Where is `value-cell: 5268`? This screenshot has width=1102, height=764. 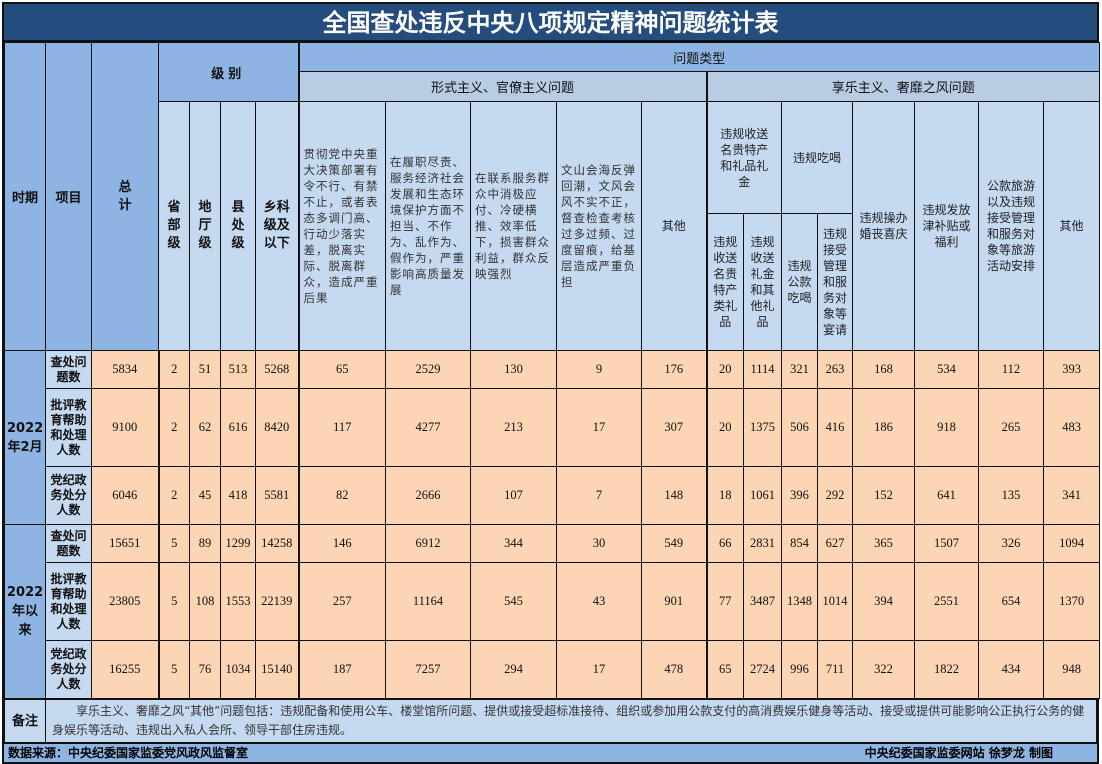
value-cell: 5268 is located at coordinates (277, 369).